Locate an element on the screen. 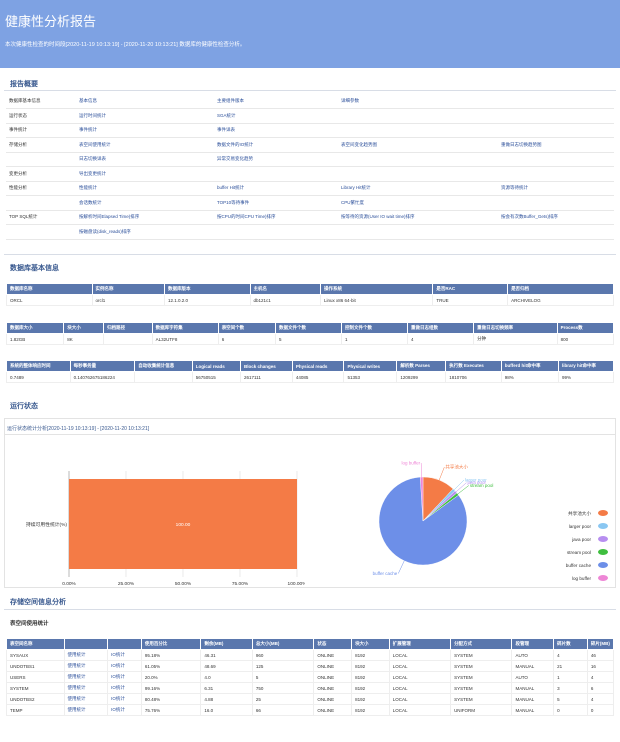  overview-link: 日志切换详表 is located at coordinates (145, 159).